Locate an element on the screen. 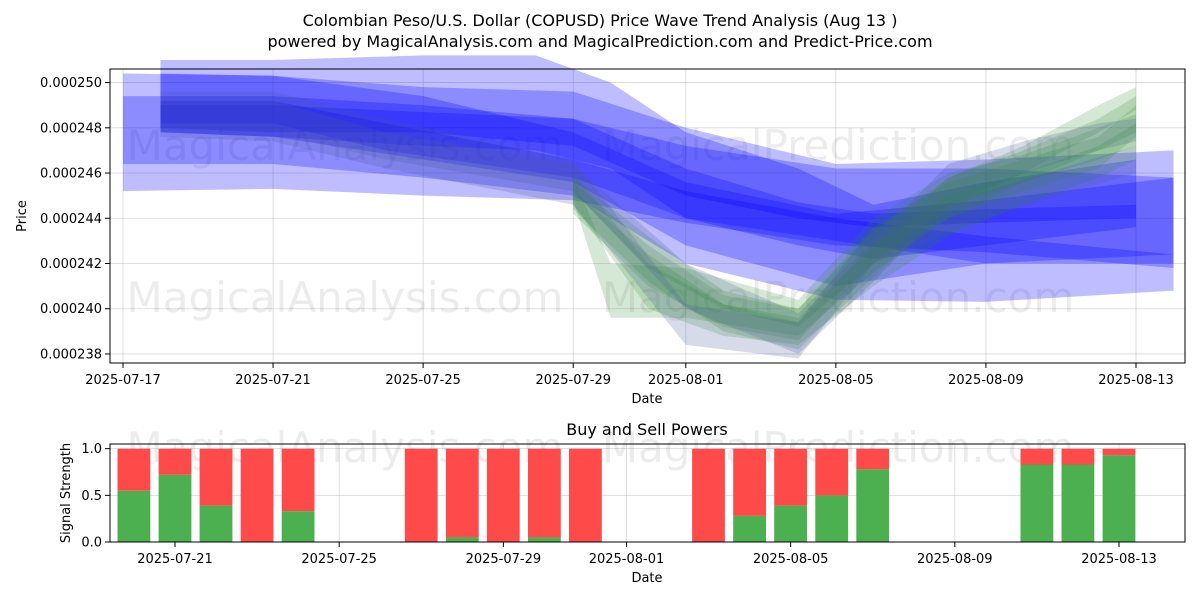  signal-y-tick-label: 1.0 is located at coordinates (91, 449).